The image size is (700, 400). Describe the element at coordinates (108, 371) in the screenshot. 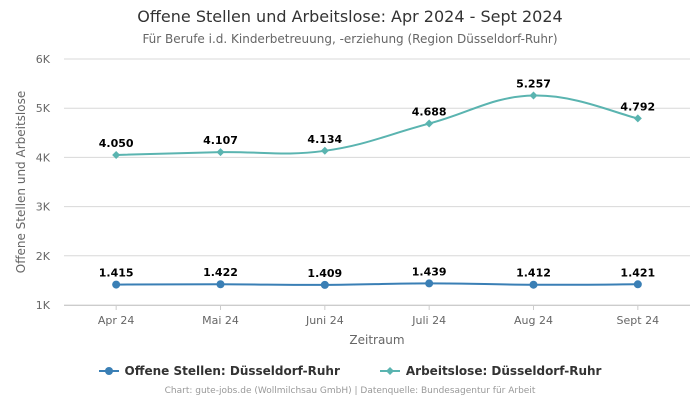

I see `legend-swatch-offene-stellen` at that location.